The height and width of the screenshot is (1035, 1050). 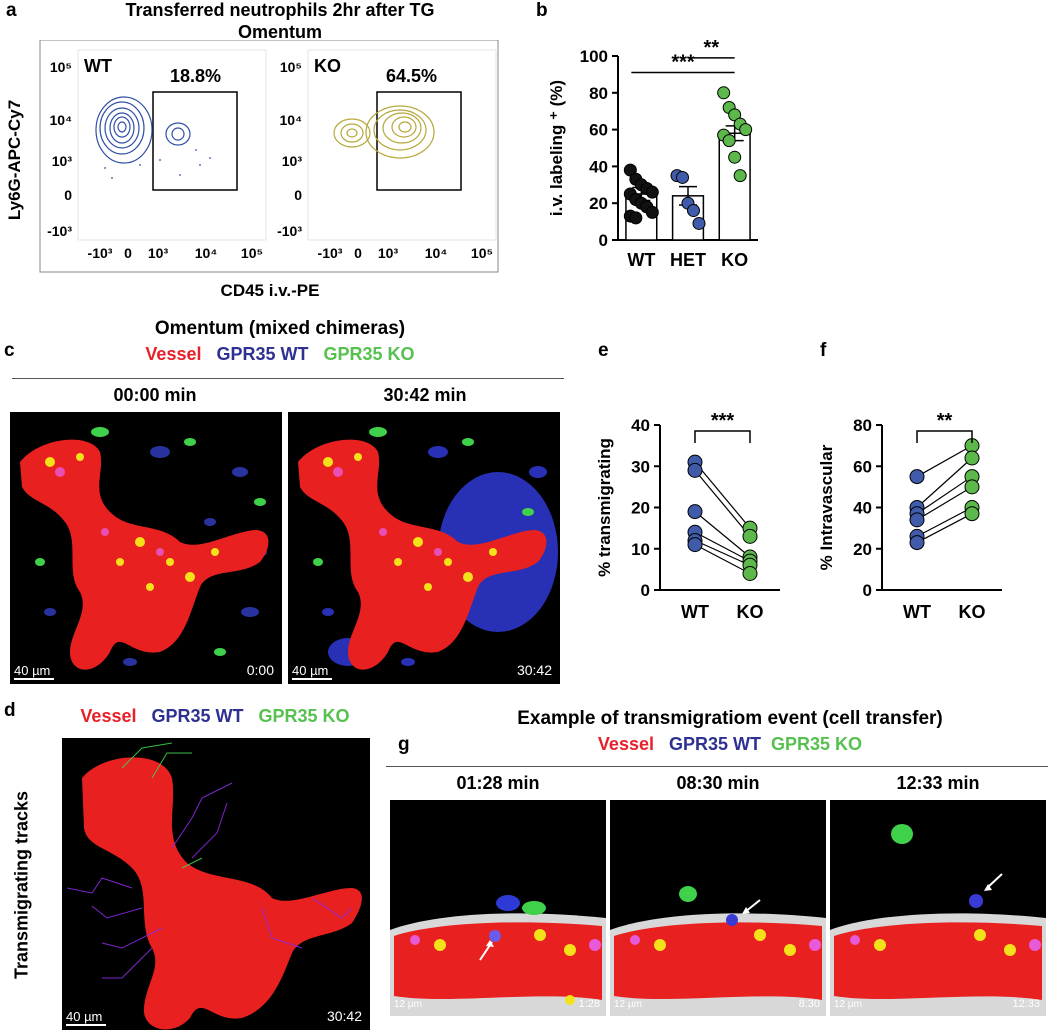 I want to click on left-gate-percent: 18.8%, so click(x=195, y=76).